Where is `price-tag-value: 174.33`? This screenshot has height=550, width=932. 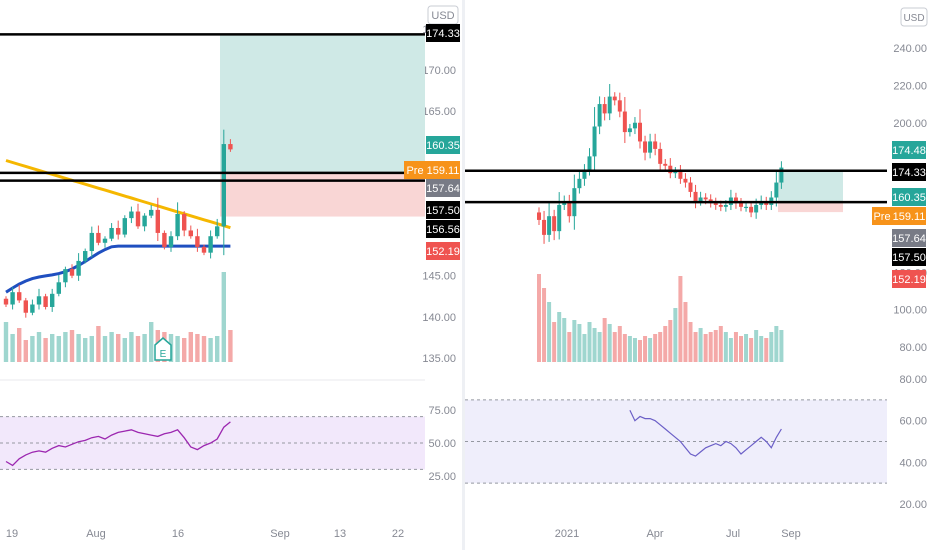
price-tag-value: 174.33 is located at coordinates (443, 34).